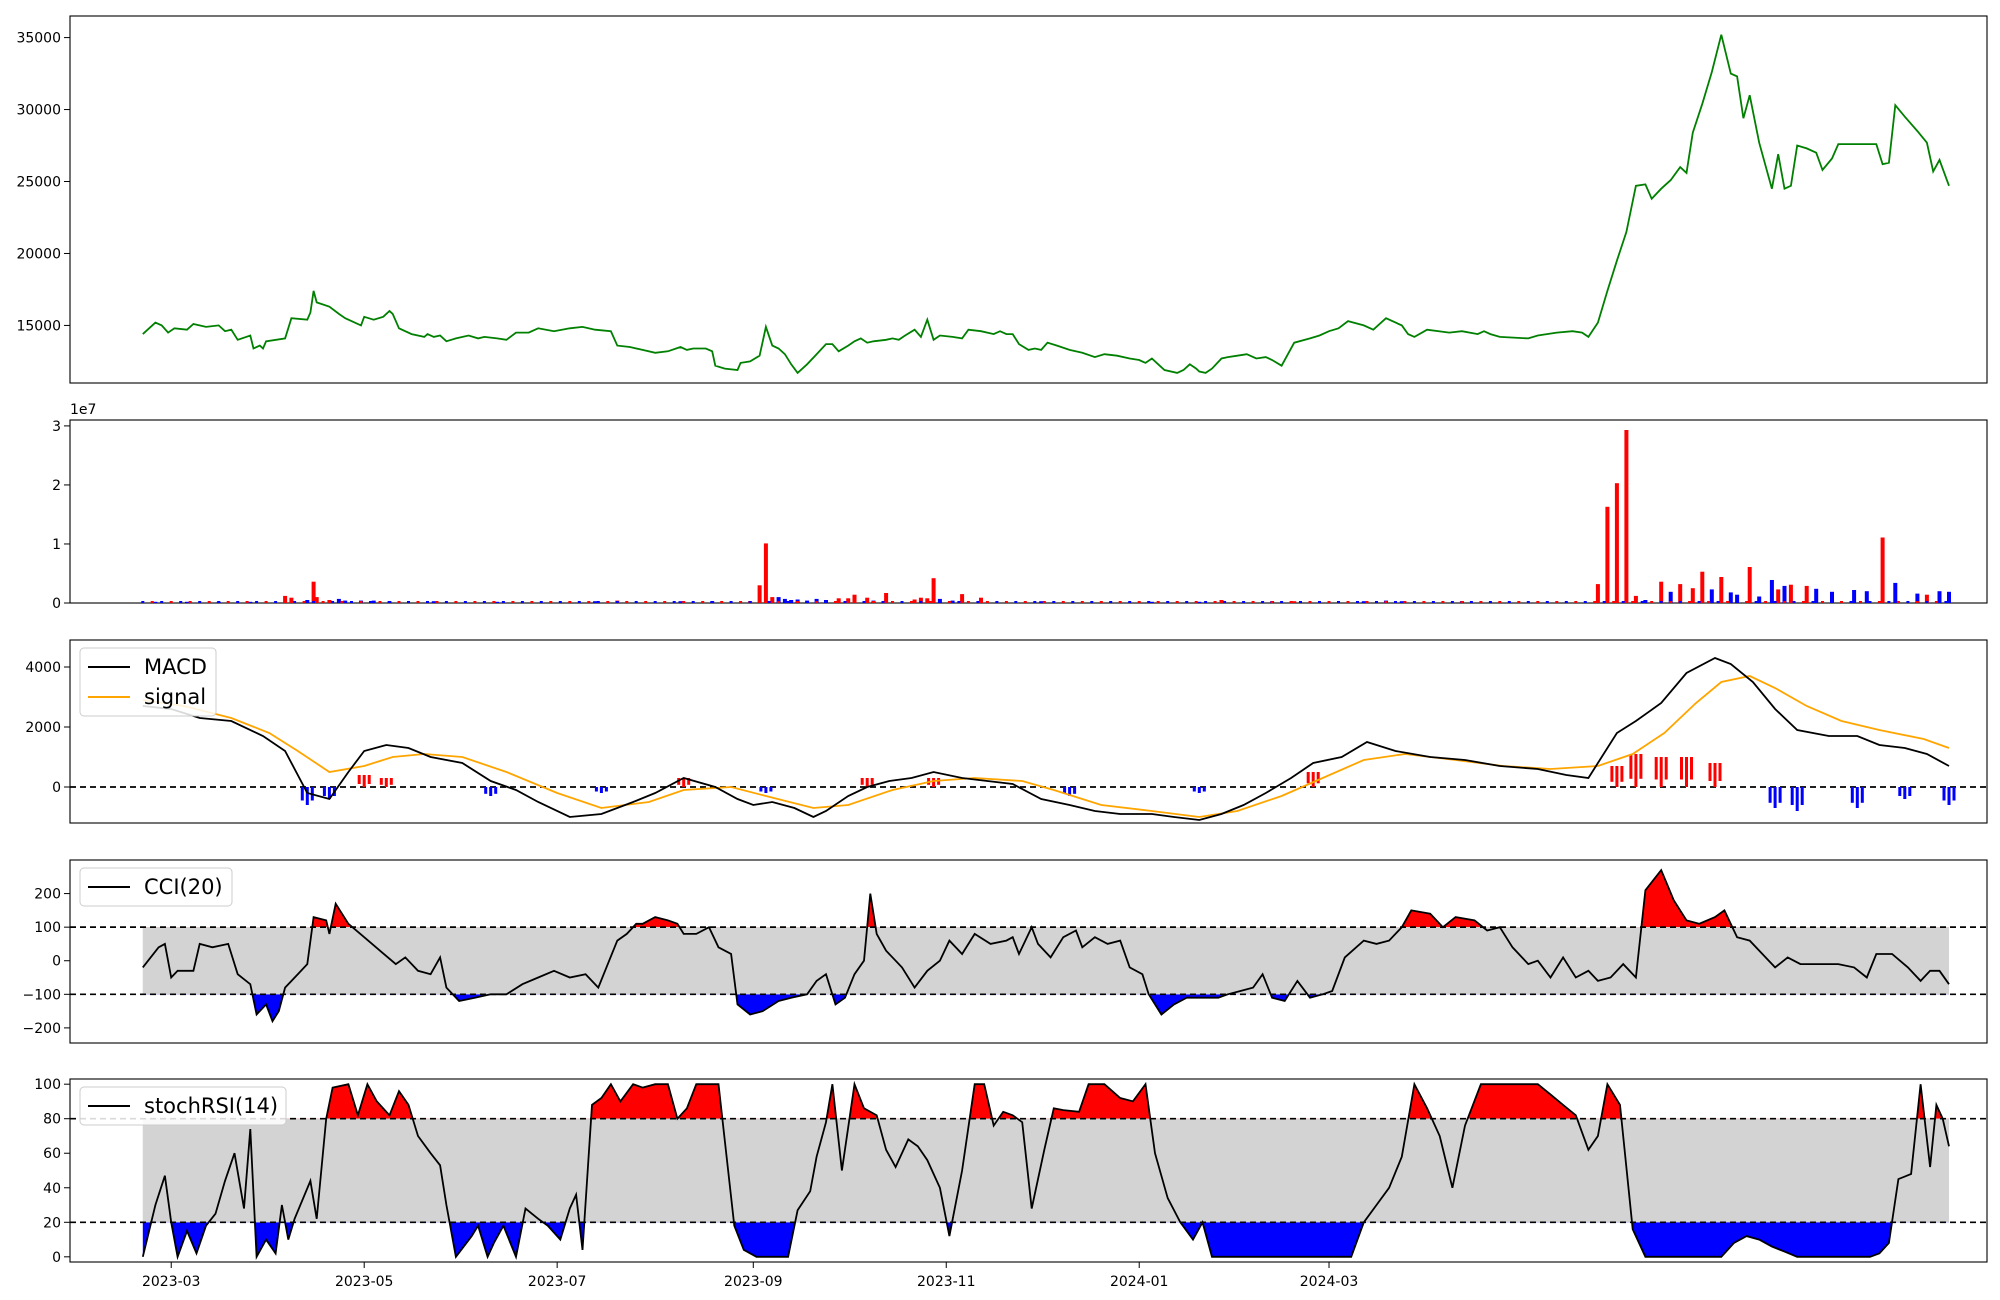 The height and width of the screenshot is (1300, 2000). Describe the element at coordinates (156, 887) in the screenshot. I see `cci-legend-box` at that location.